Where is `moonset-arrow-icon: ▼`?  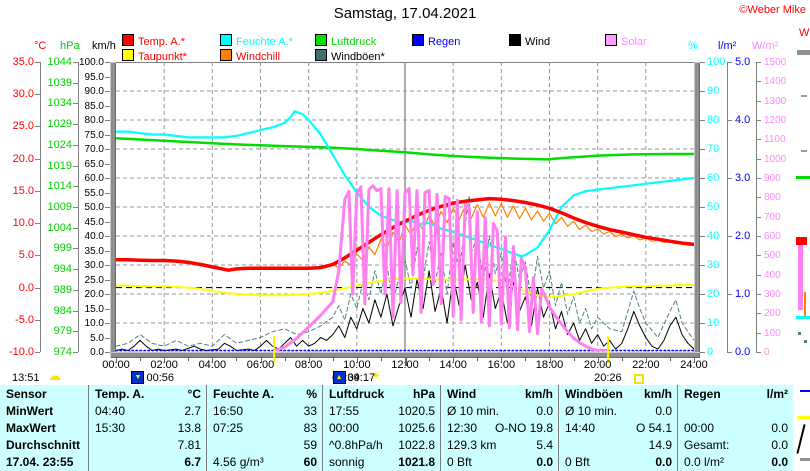
moonset-arrow-icon: ▼ is located at coordinates (138, 377).